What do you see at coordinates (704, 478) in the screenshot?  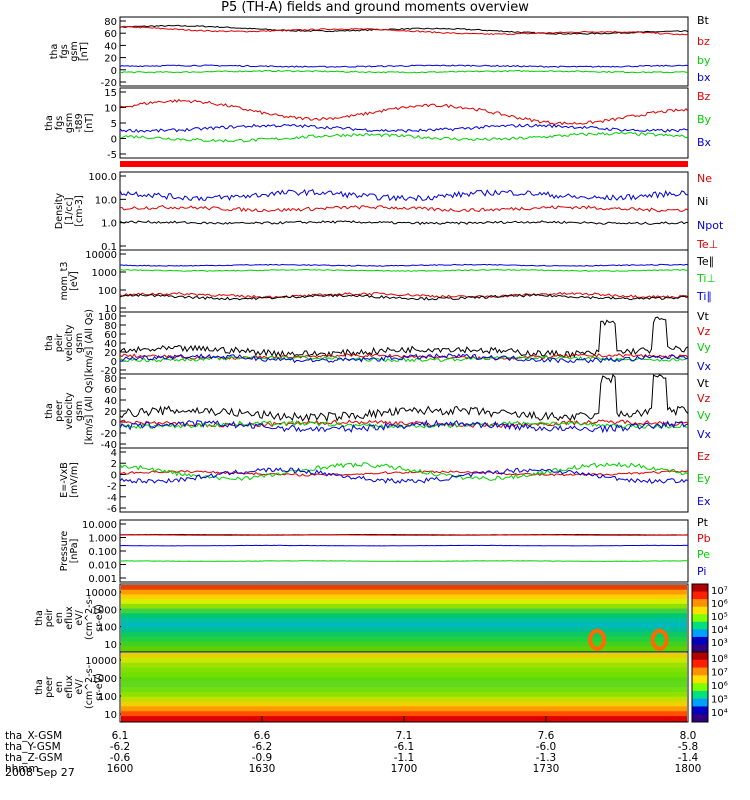 I see `legend-efield-Ey: Ey` at bounding box center [704, 478].